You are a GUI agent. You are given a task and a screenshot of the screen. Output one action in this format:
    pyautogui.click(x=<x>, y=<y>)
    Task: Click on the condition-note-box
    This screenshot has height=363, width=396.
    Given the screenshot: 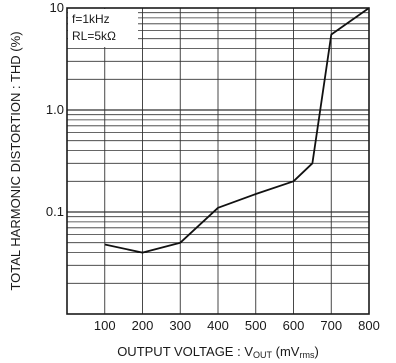 What is the action you would take?
    pyautogui.click(x=103, y=28)
    